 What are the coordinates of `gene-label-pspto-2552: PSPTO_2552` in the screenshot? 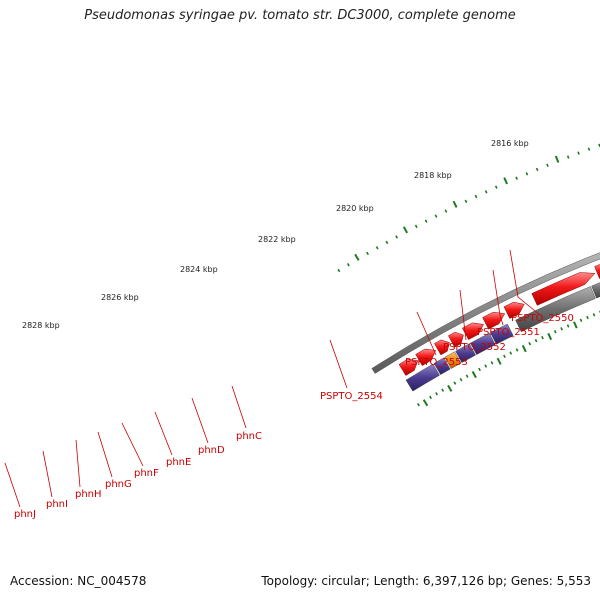 It's located at (474, 347).